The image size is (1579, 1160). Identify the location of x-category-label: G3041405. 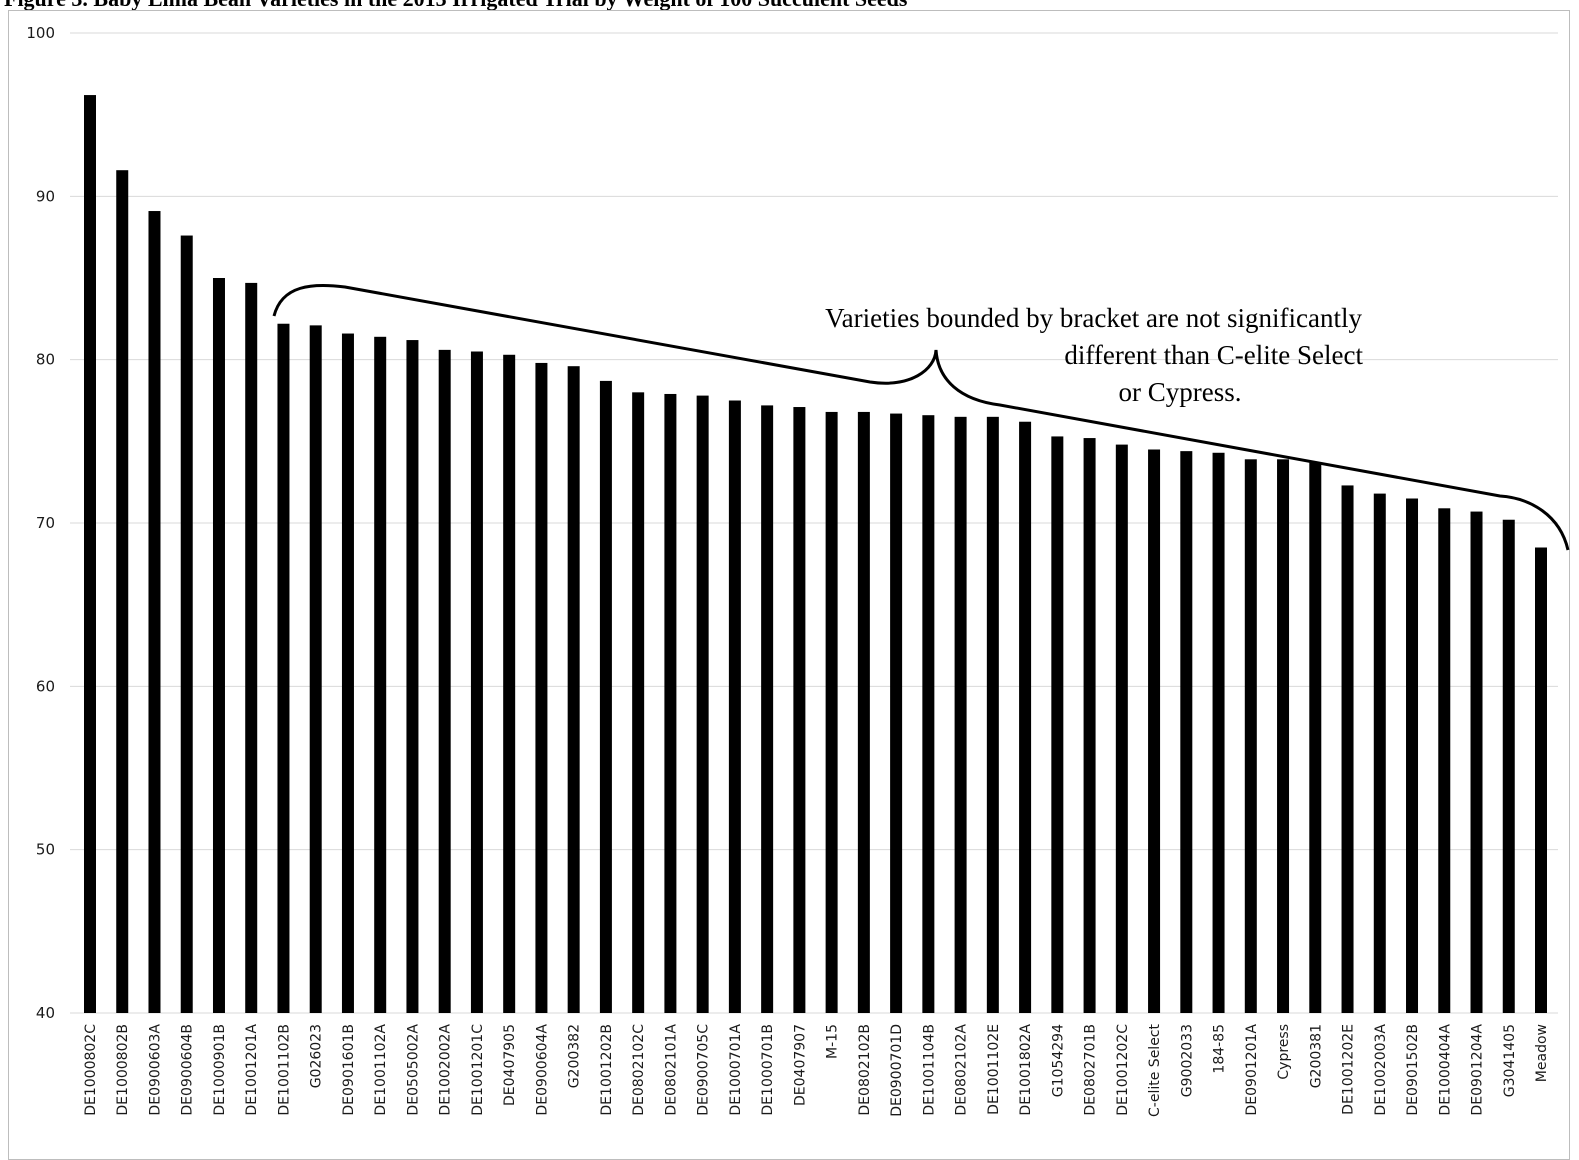
(1510, 1060).